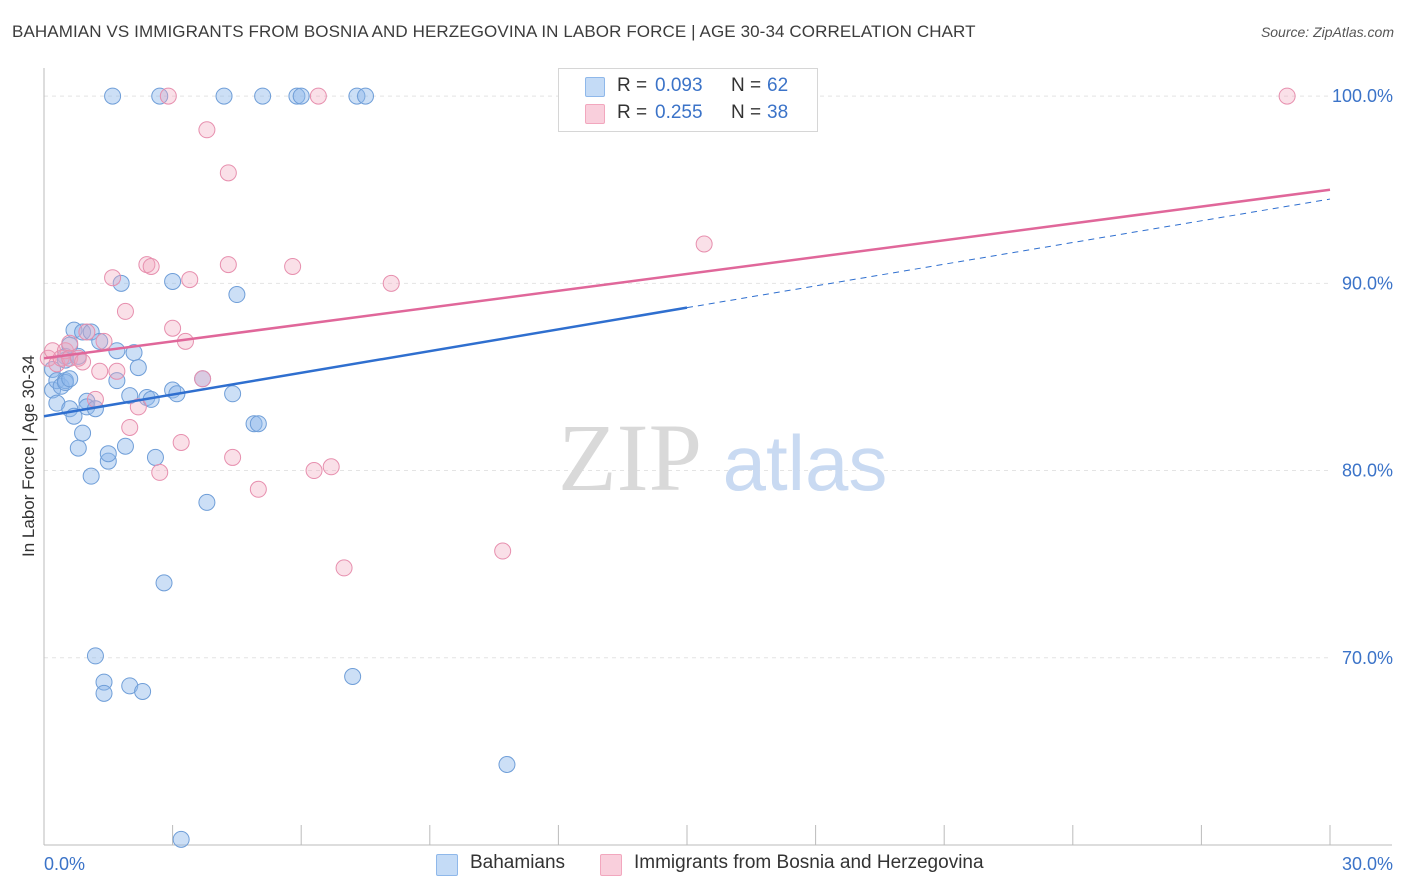 The height and width of the screenshot is (892, 1406). Describe the element at coordinates (1362, 96) in the screenshot. I see `y-tick-label: 100.0%` at that location.